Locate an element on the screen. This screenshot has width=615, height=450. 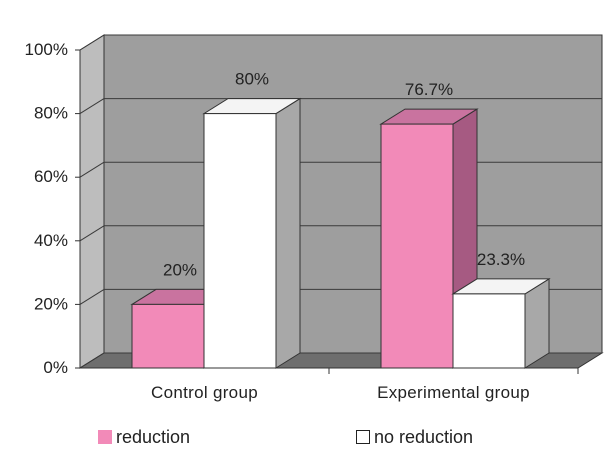
legend-label-no-reduction: no reduction is located at coordinates (424, 436).